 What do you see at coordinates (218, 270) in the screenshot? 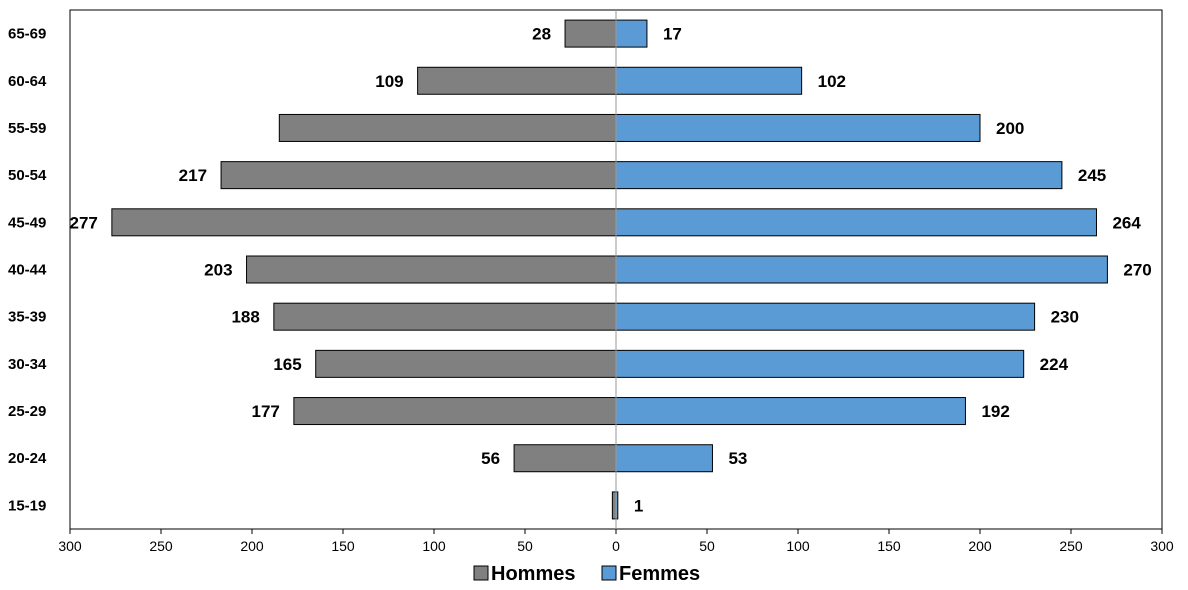
I see `data-label-hommes: 203` at bounding box center [218, 270].